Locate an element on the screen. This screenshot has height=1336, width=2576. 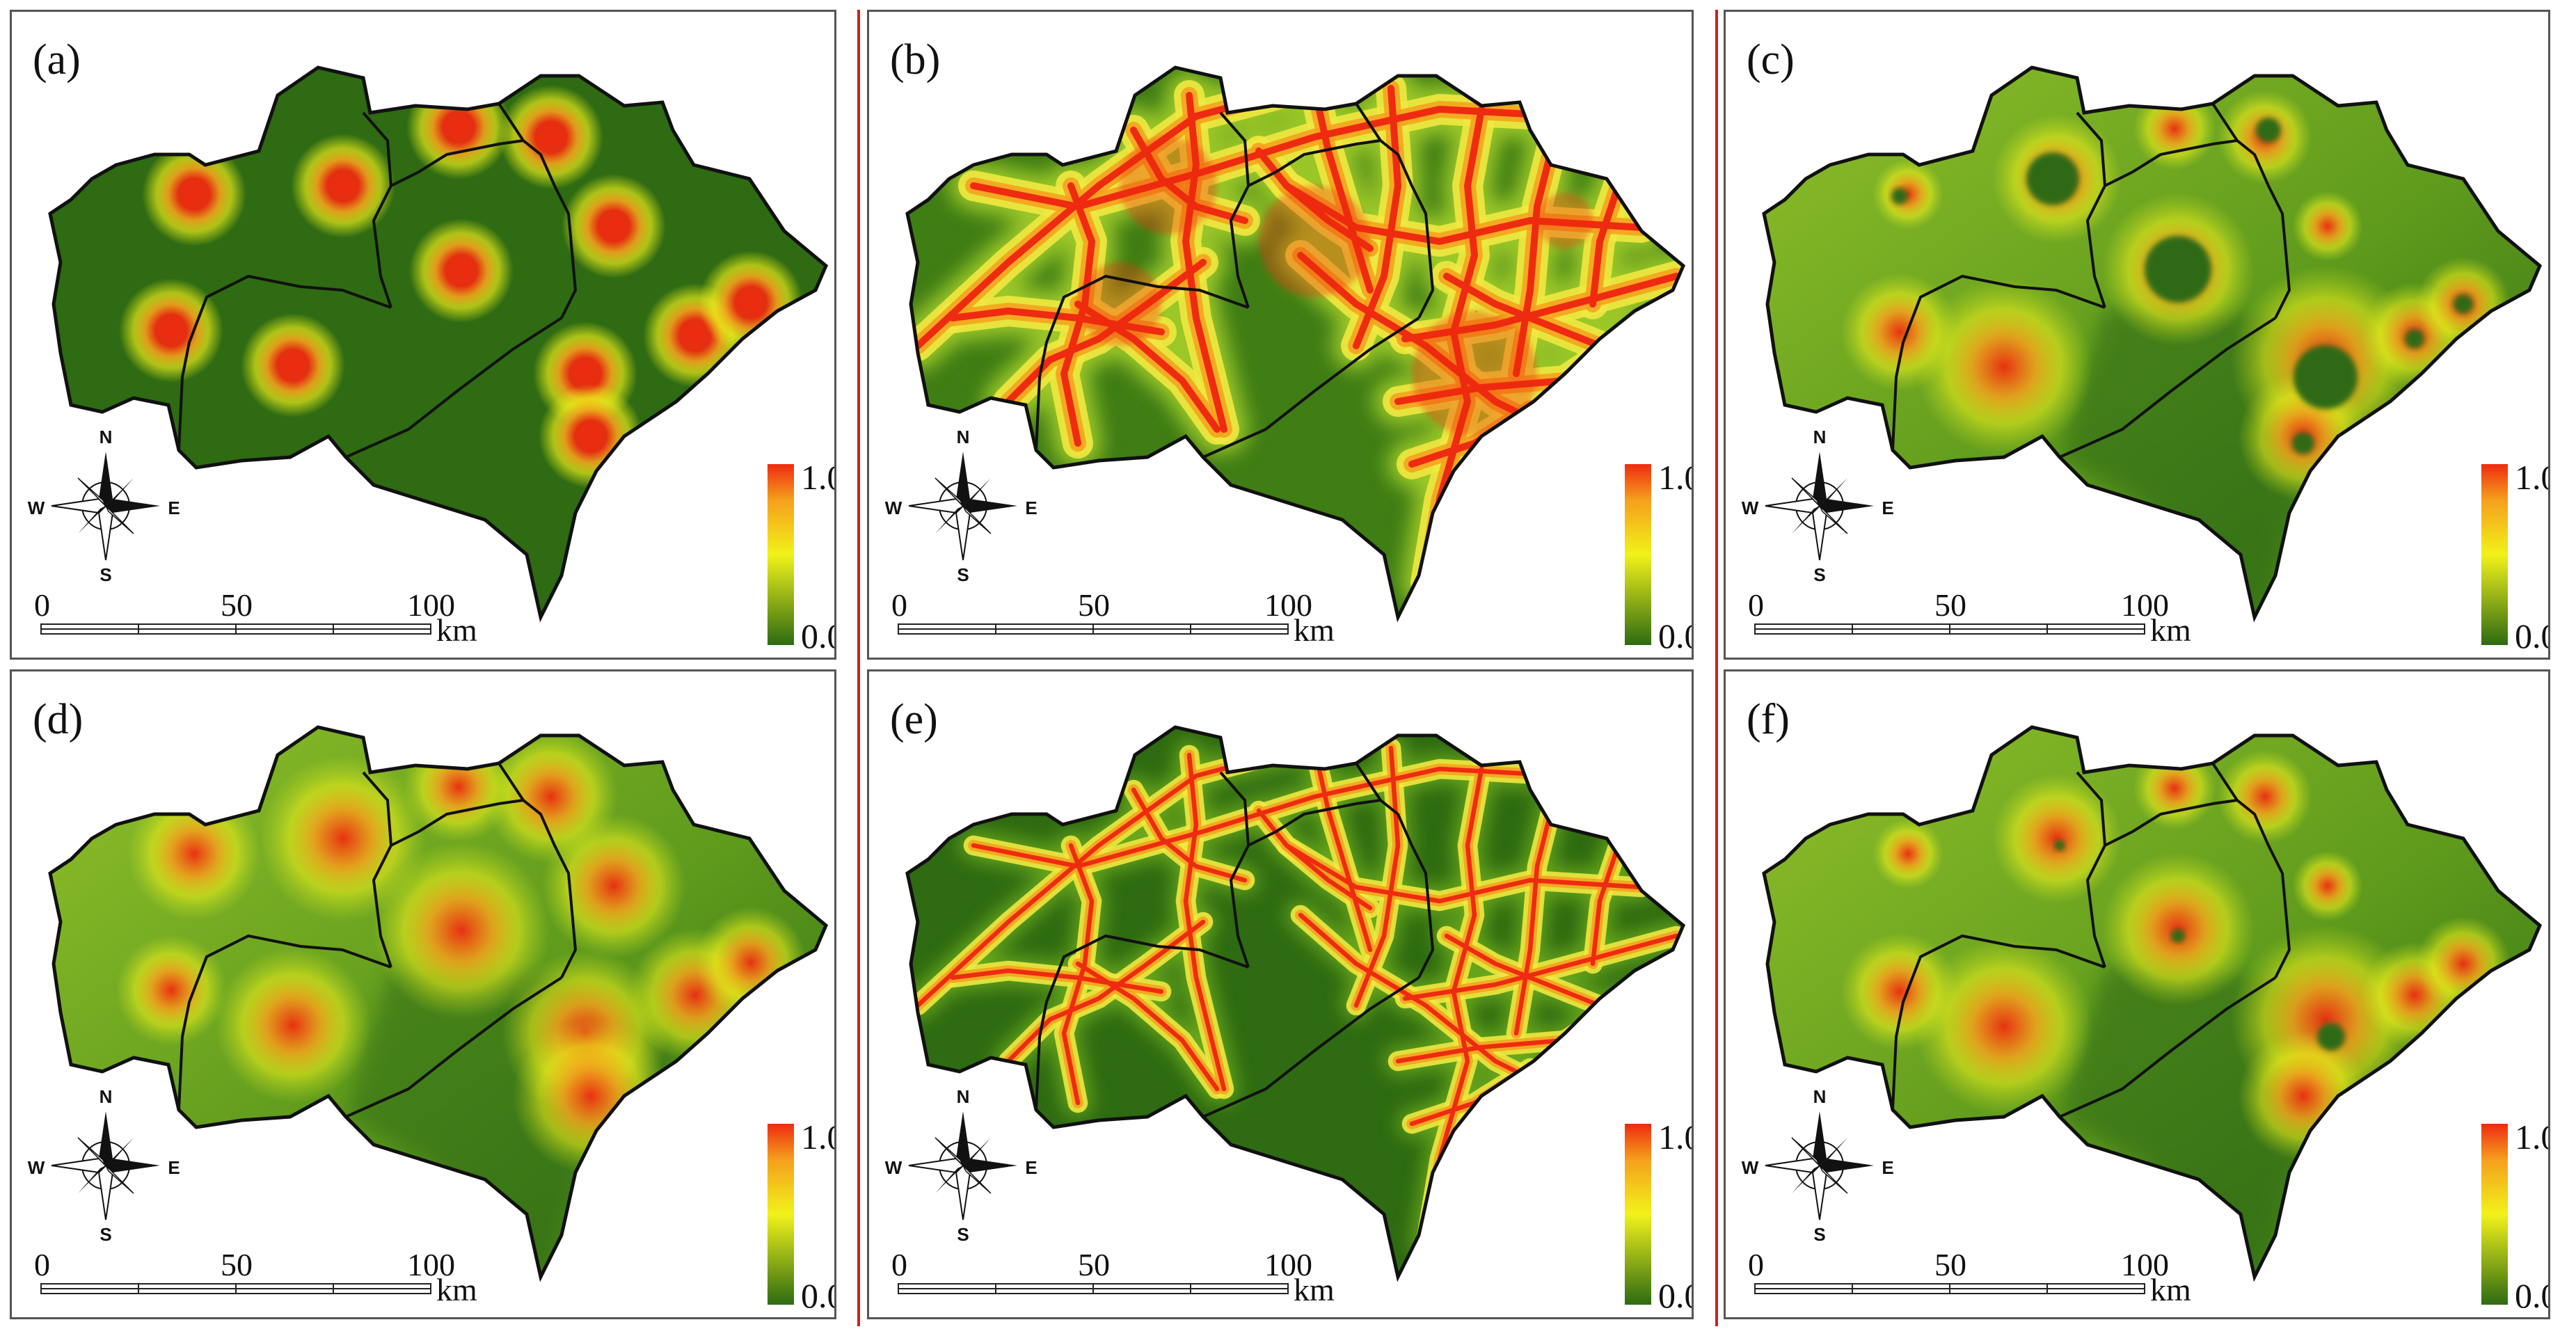
compass-w: W is located at coordinates (1750, 1167).